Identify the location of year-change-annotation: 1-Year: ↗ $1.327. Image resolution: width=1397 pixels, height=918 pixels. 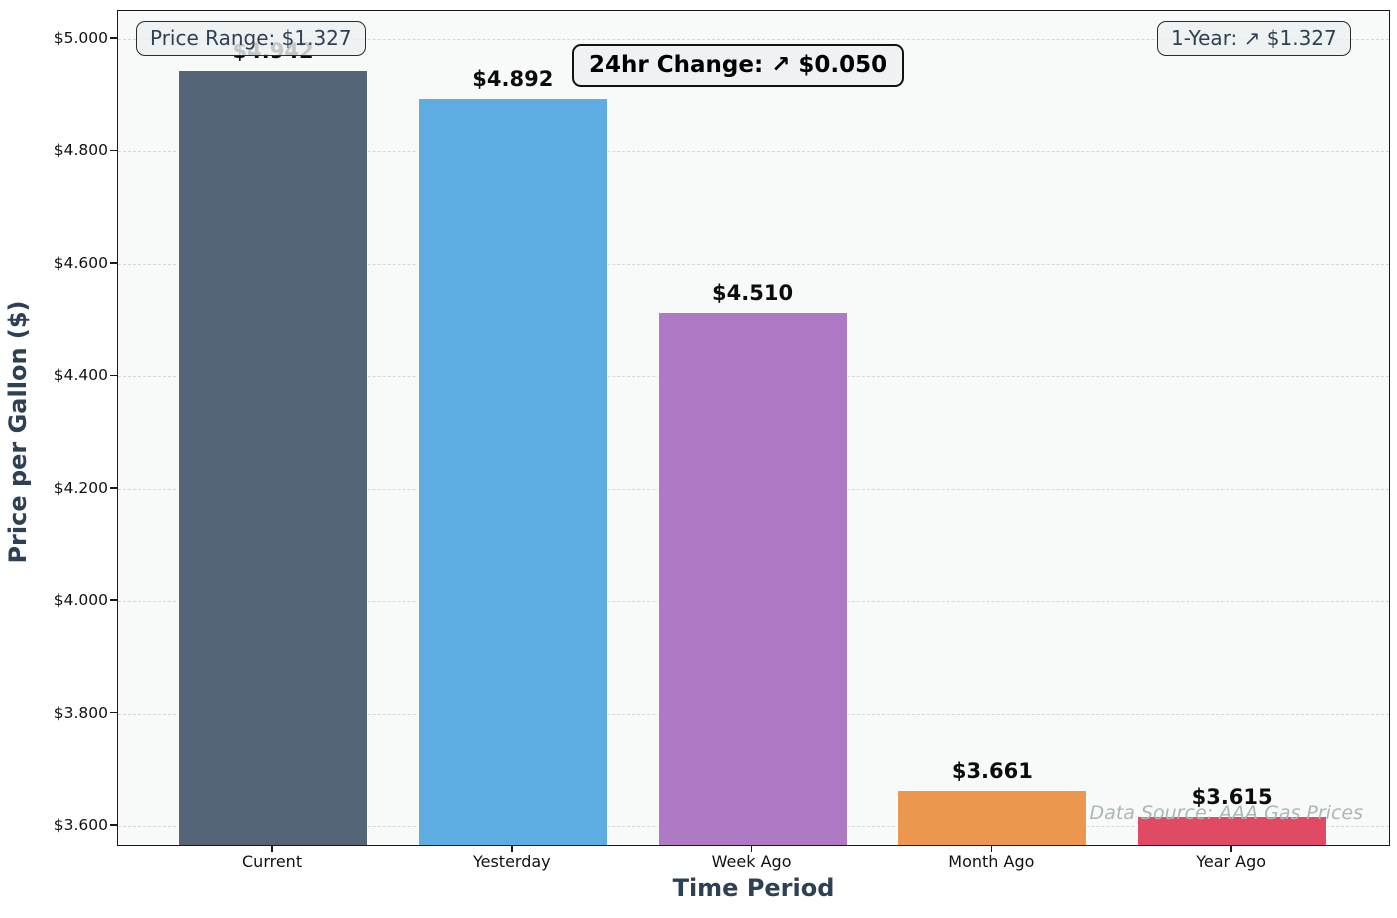
(1254, 38).